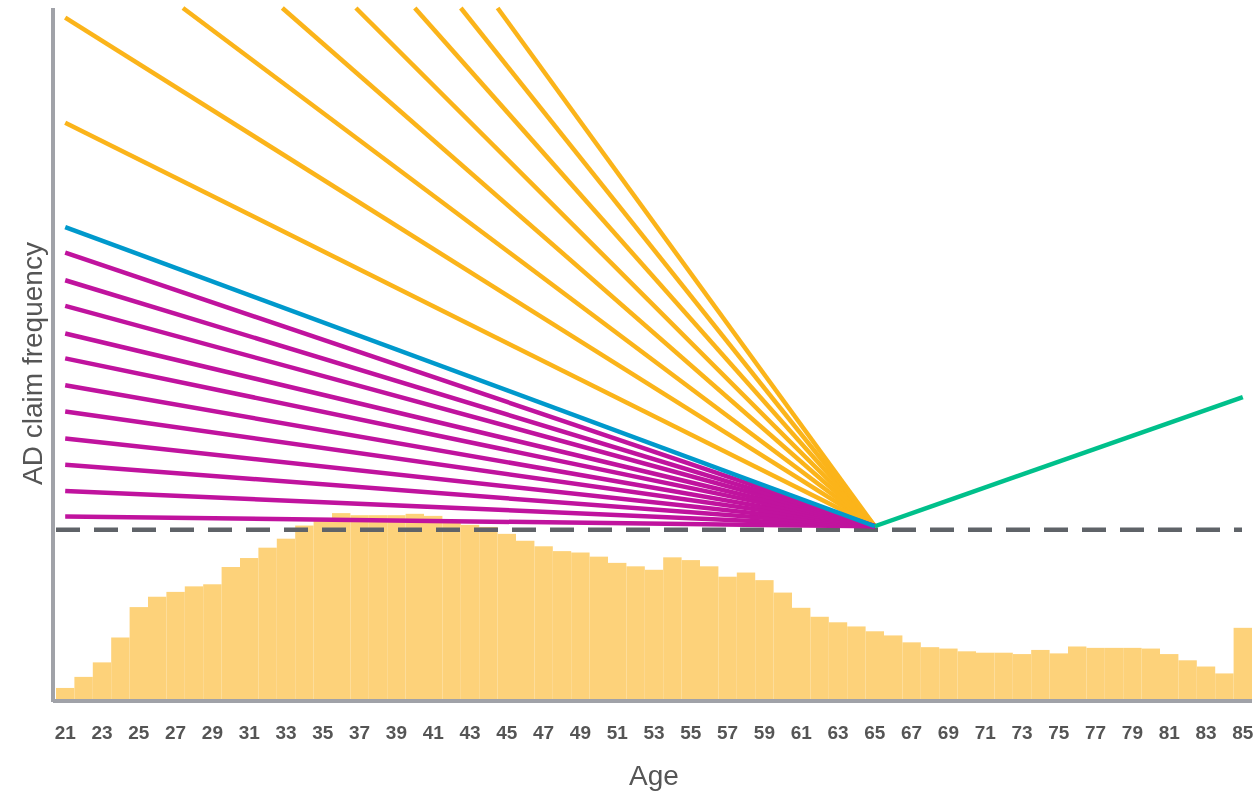 Image resolution: width=1257 pixels, height=798 pixels. I want to click on x-tick-label: 27, so click(176, 732).